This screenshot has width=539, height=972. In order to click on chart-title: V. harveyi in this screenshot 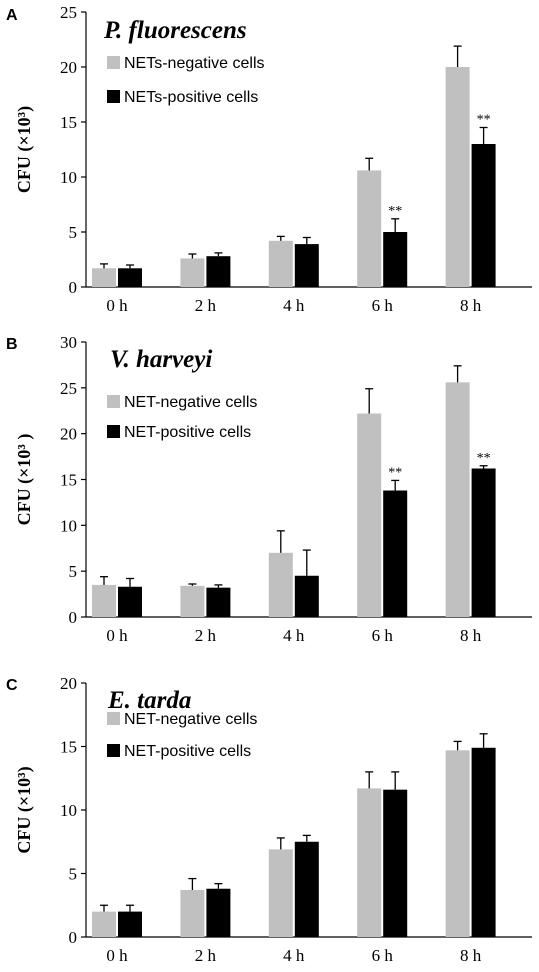, I will do `click(161, 359)`.